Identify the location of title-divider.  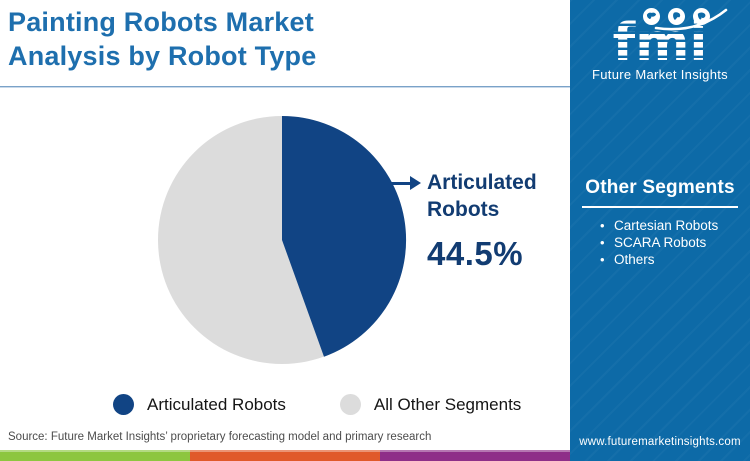
(285, 87).